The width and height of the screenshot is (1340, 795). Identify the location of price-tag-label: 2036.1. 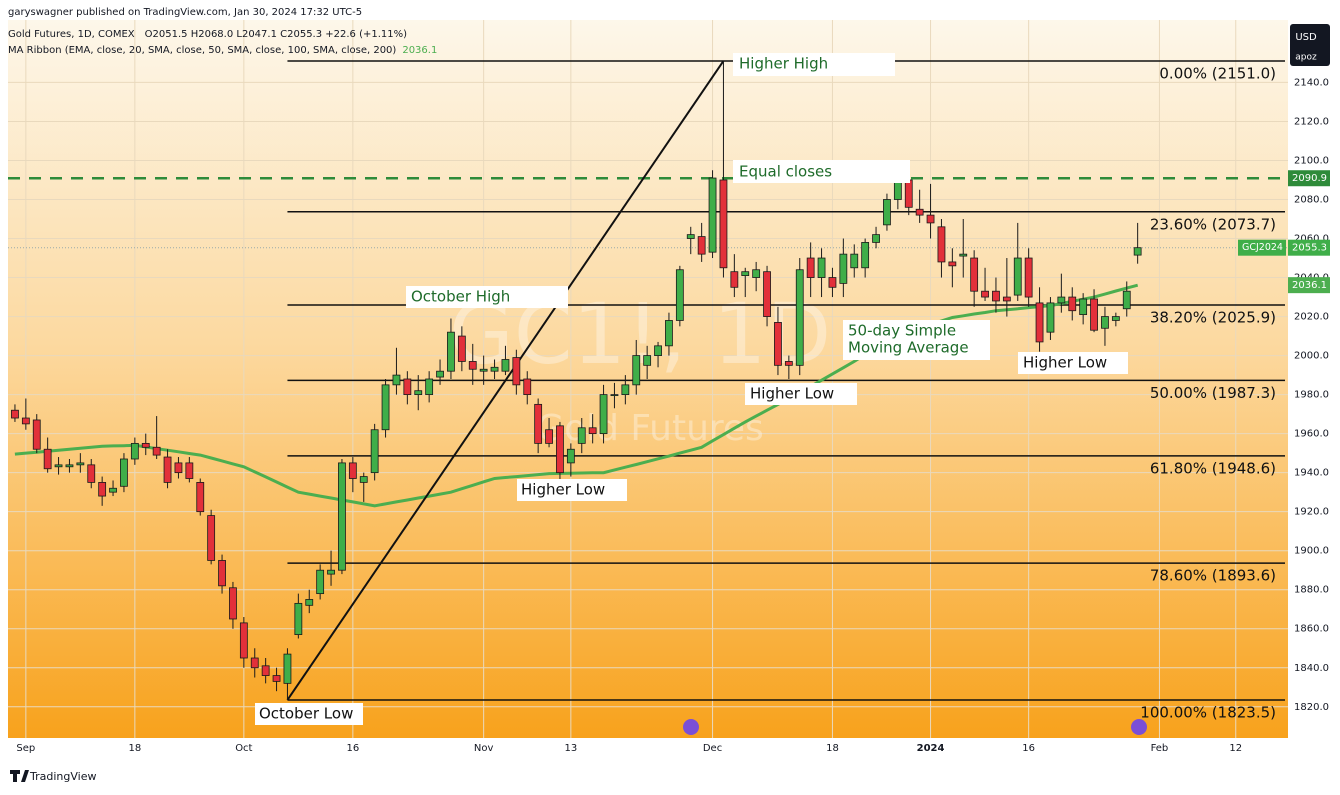
(1309, 285).